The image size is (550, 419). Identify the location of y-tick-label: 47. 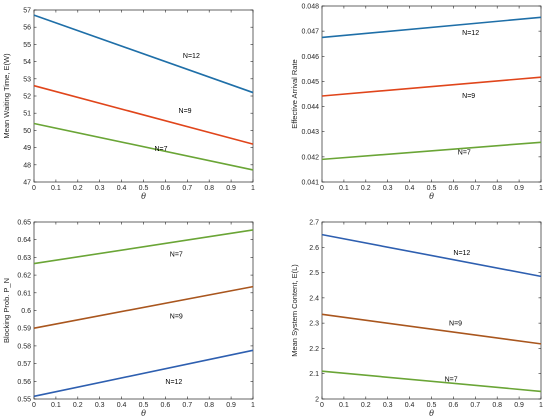
(27, 183).